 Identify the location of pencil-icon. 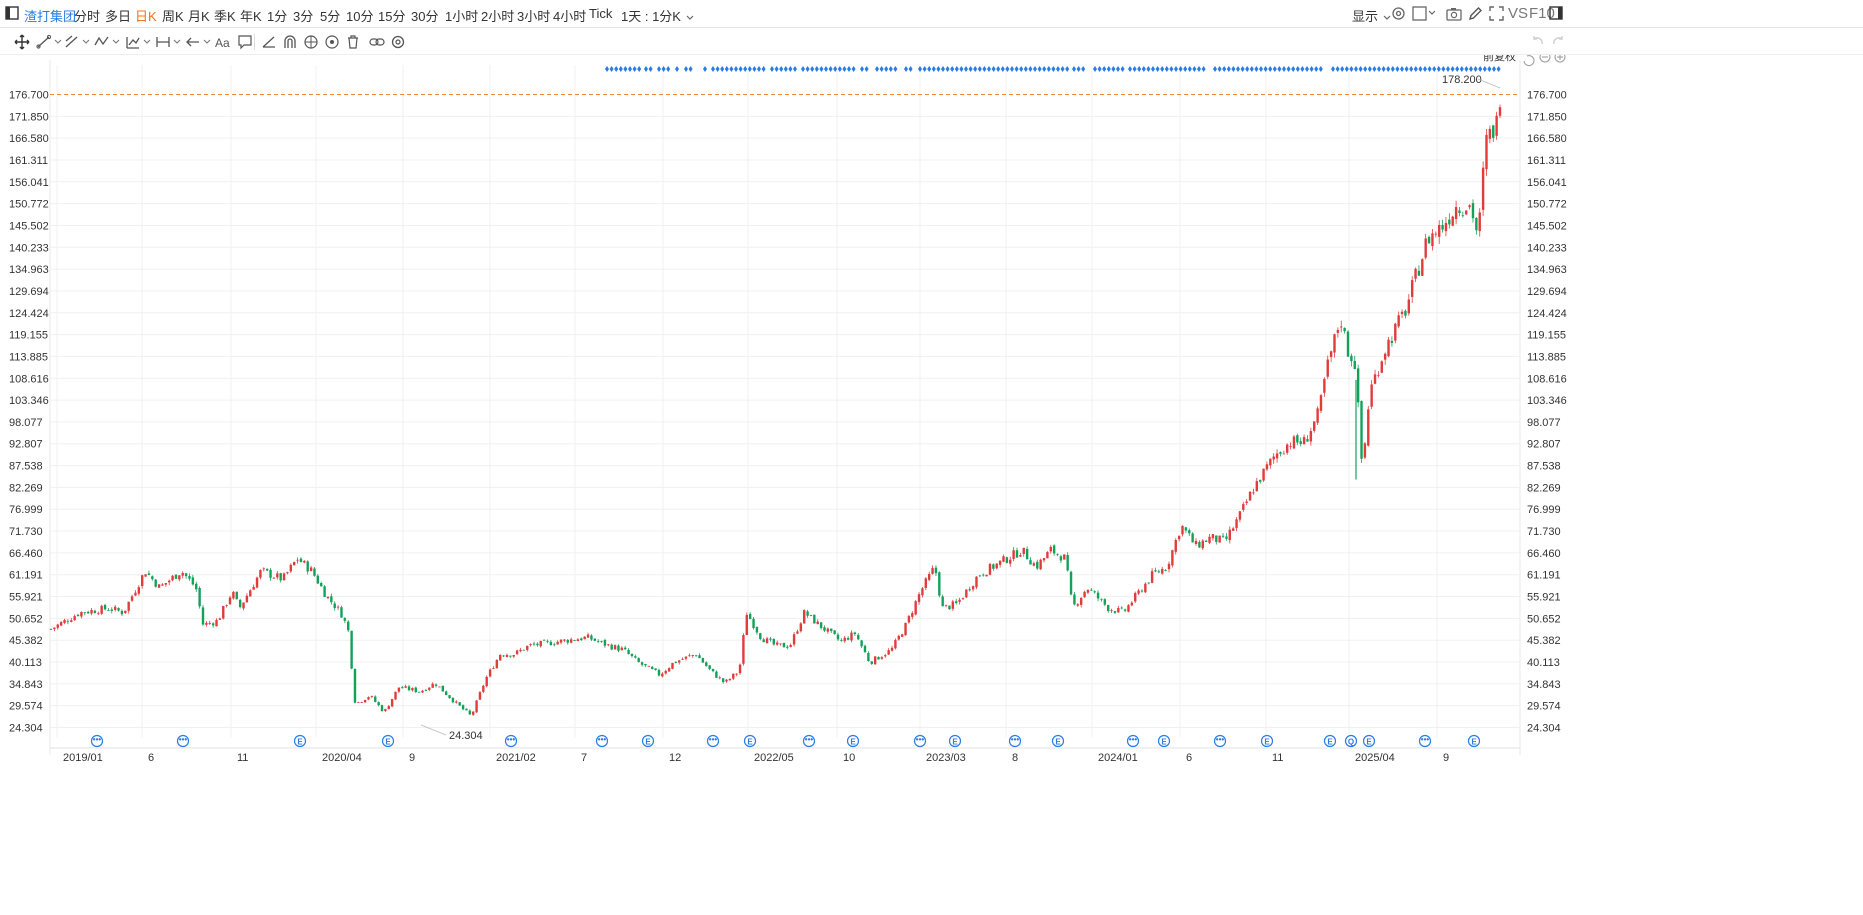
(1475, 16).